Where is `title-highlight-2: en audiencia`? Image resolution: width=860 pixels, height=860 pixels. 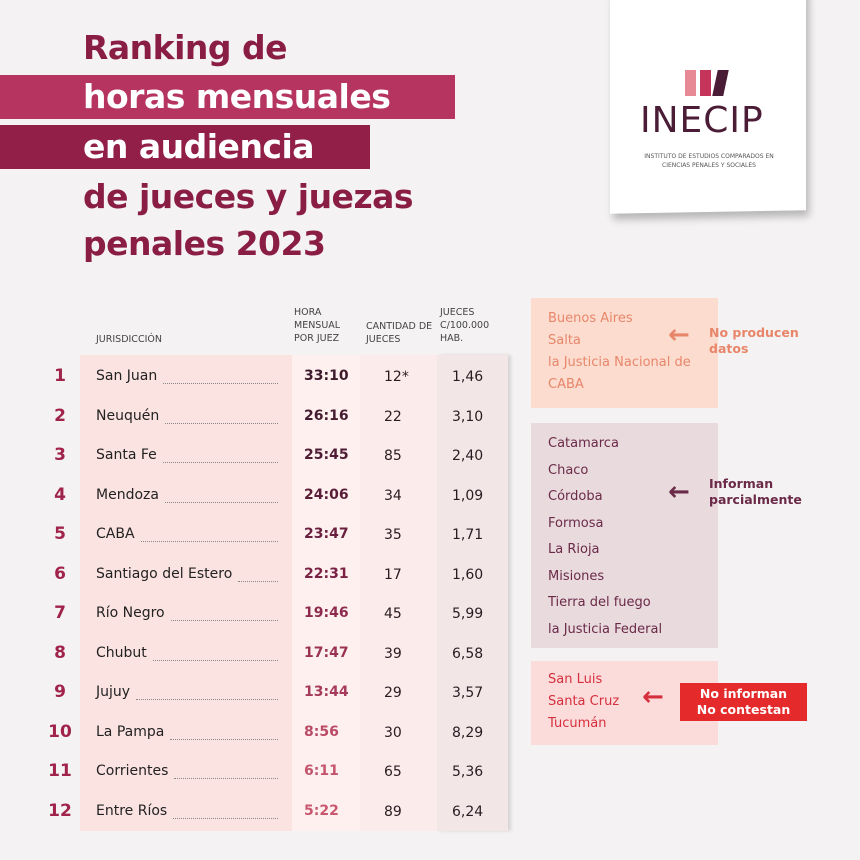
title-highlight-2: en audiencia is located at coordinates (185, 147).